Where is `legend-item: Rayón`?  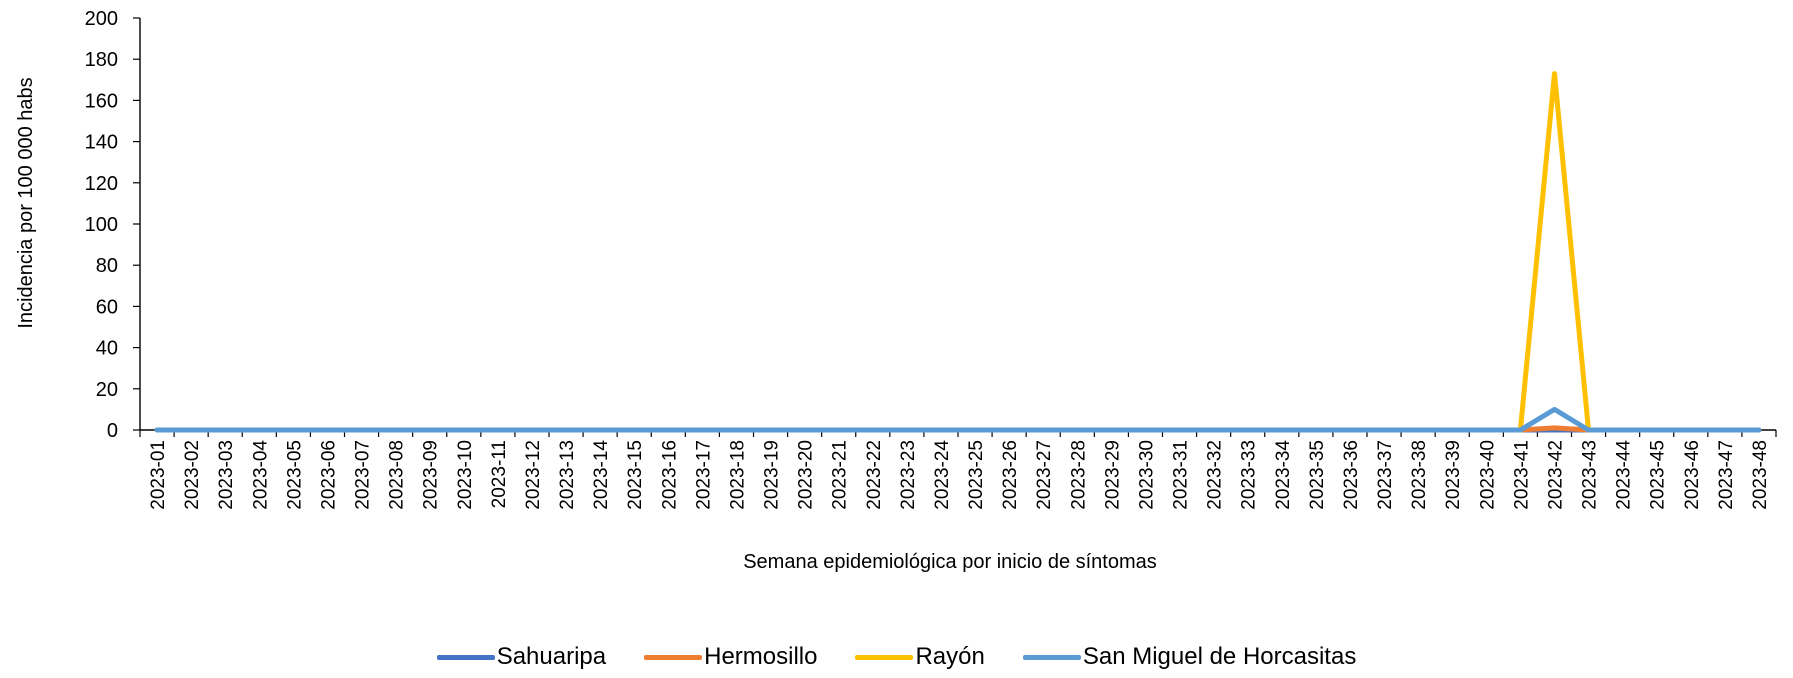 legend-item: Rayón is located at coordinates (920, 657).